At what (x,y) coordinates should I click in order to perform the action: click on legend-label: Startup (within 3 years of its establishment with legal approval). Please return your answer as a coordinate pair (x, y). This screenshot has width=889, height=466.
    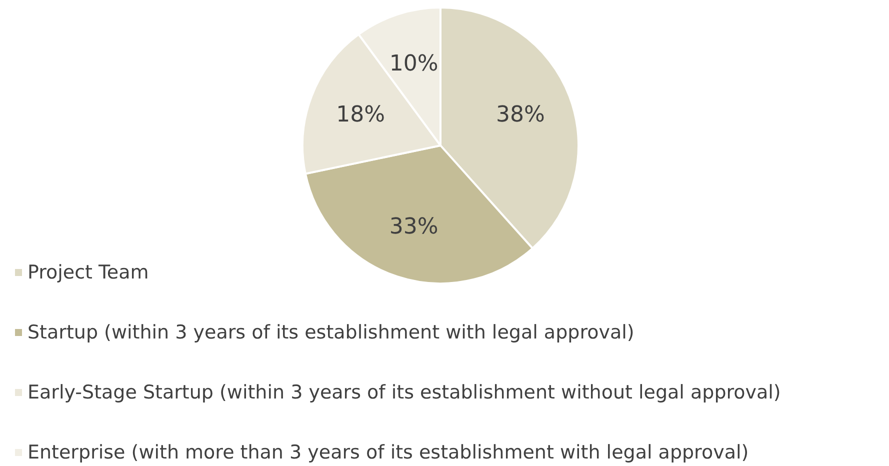
    Looking at the image, I should click on (331, 333).